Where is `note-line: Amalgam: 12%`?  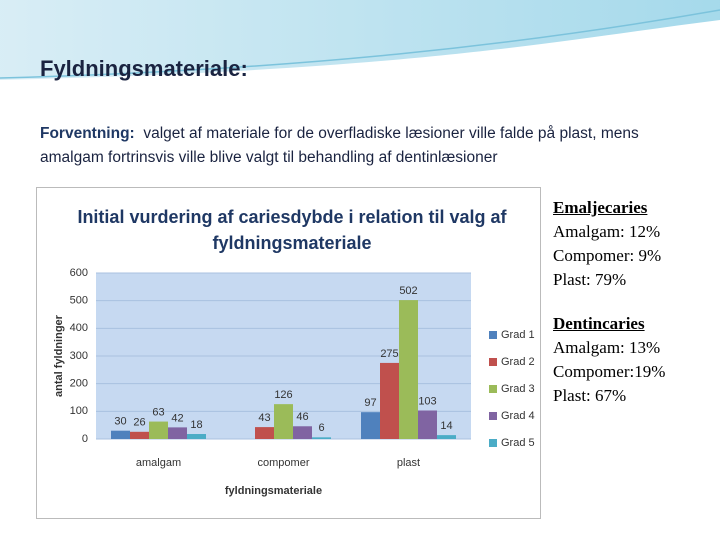
note-line: Amalgam: 12% is located at coordinates (607, 231).